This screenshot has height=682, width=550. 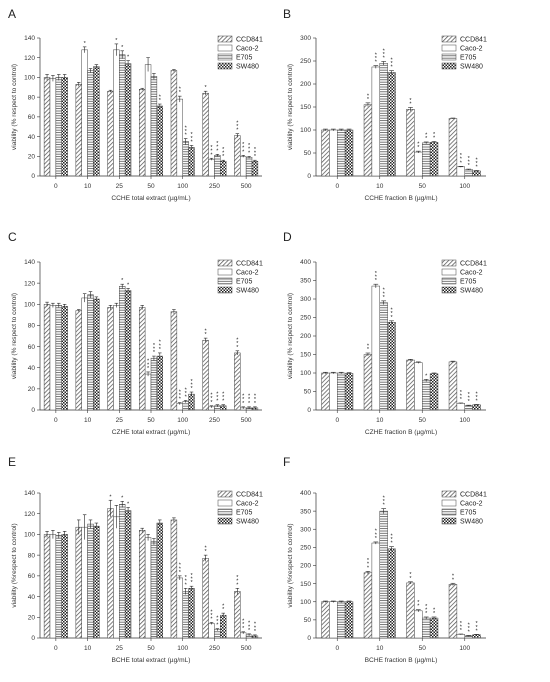 I want to click on y-tick-label: 60, so click(x=32, y=347).